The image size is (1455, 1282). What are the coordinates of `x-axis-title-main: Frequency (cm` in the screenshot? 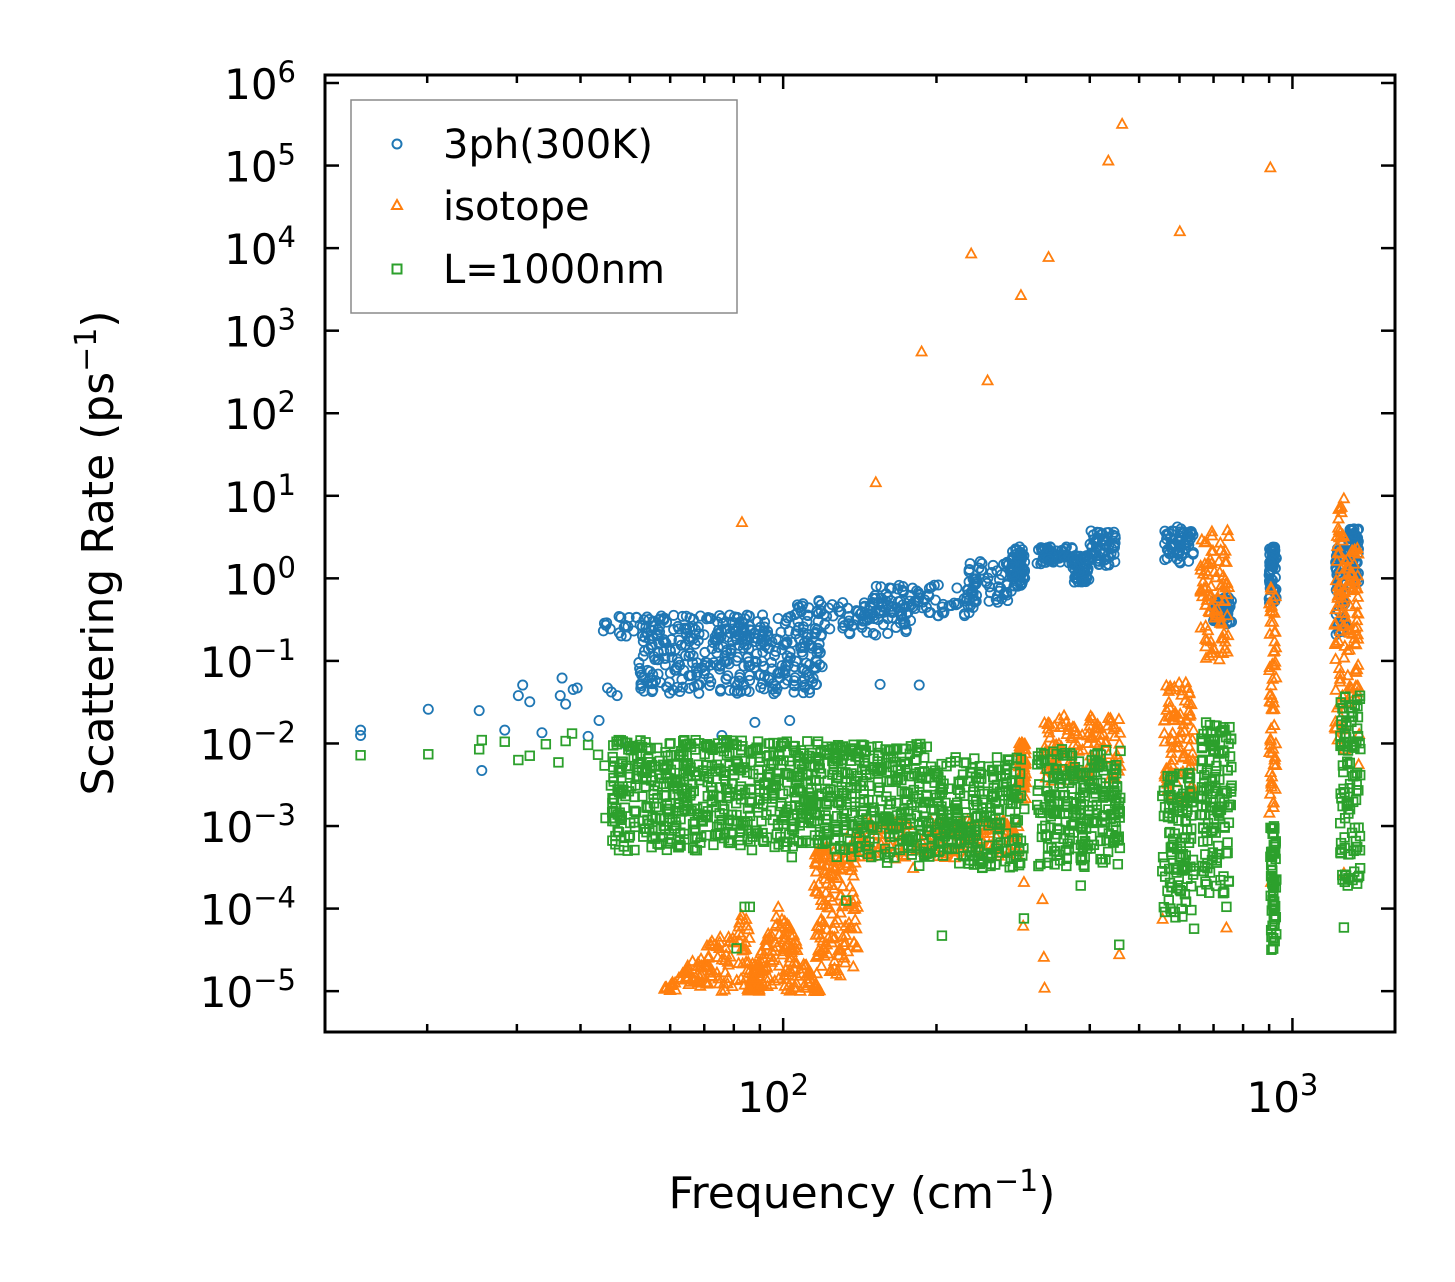 It's located at (832, 1193).